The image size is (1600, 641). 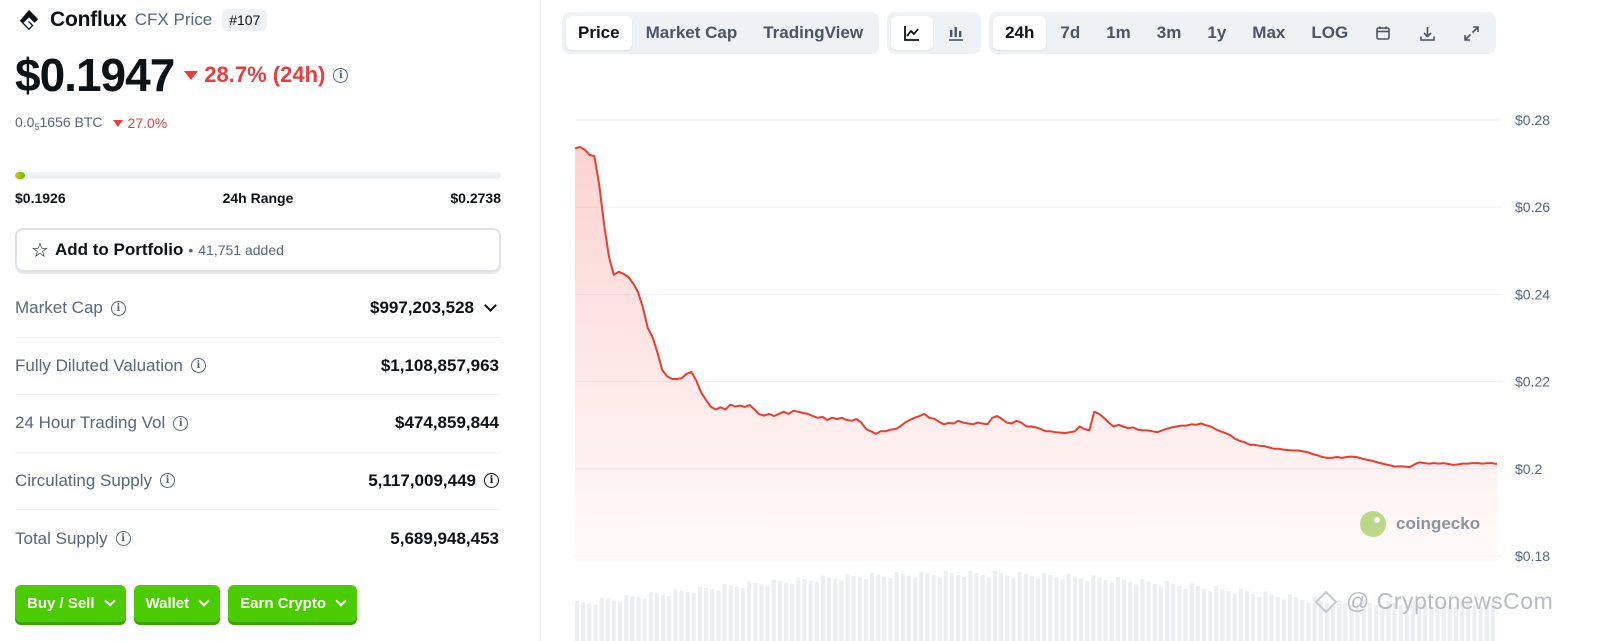 What do you see at coordinates (1420, 524) in the screenshot?
I see `coingecko-watermark: coingecko` at bounding box center [1420, 524].